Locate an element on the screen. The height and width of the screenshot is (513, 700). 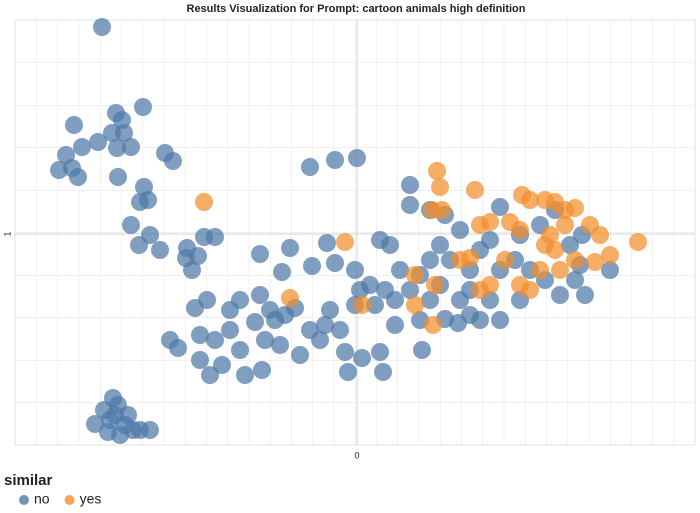
legend-title: similar is located at coordinates (28, 480).